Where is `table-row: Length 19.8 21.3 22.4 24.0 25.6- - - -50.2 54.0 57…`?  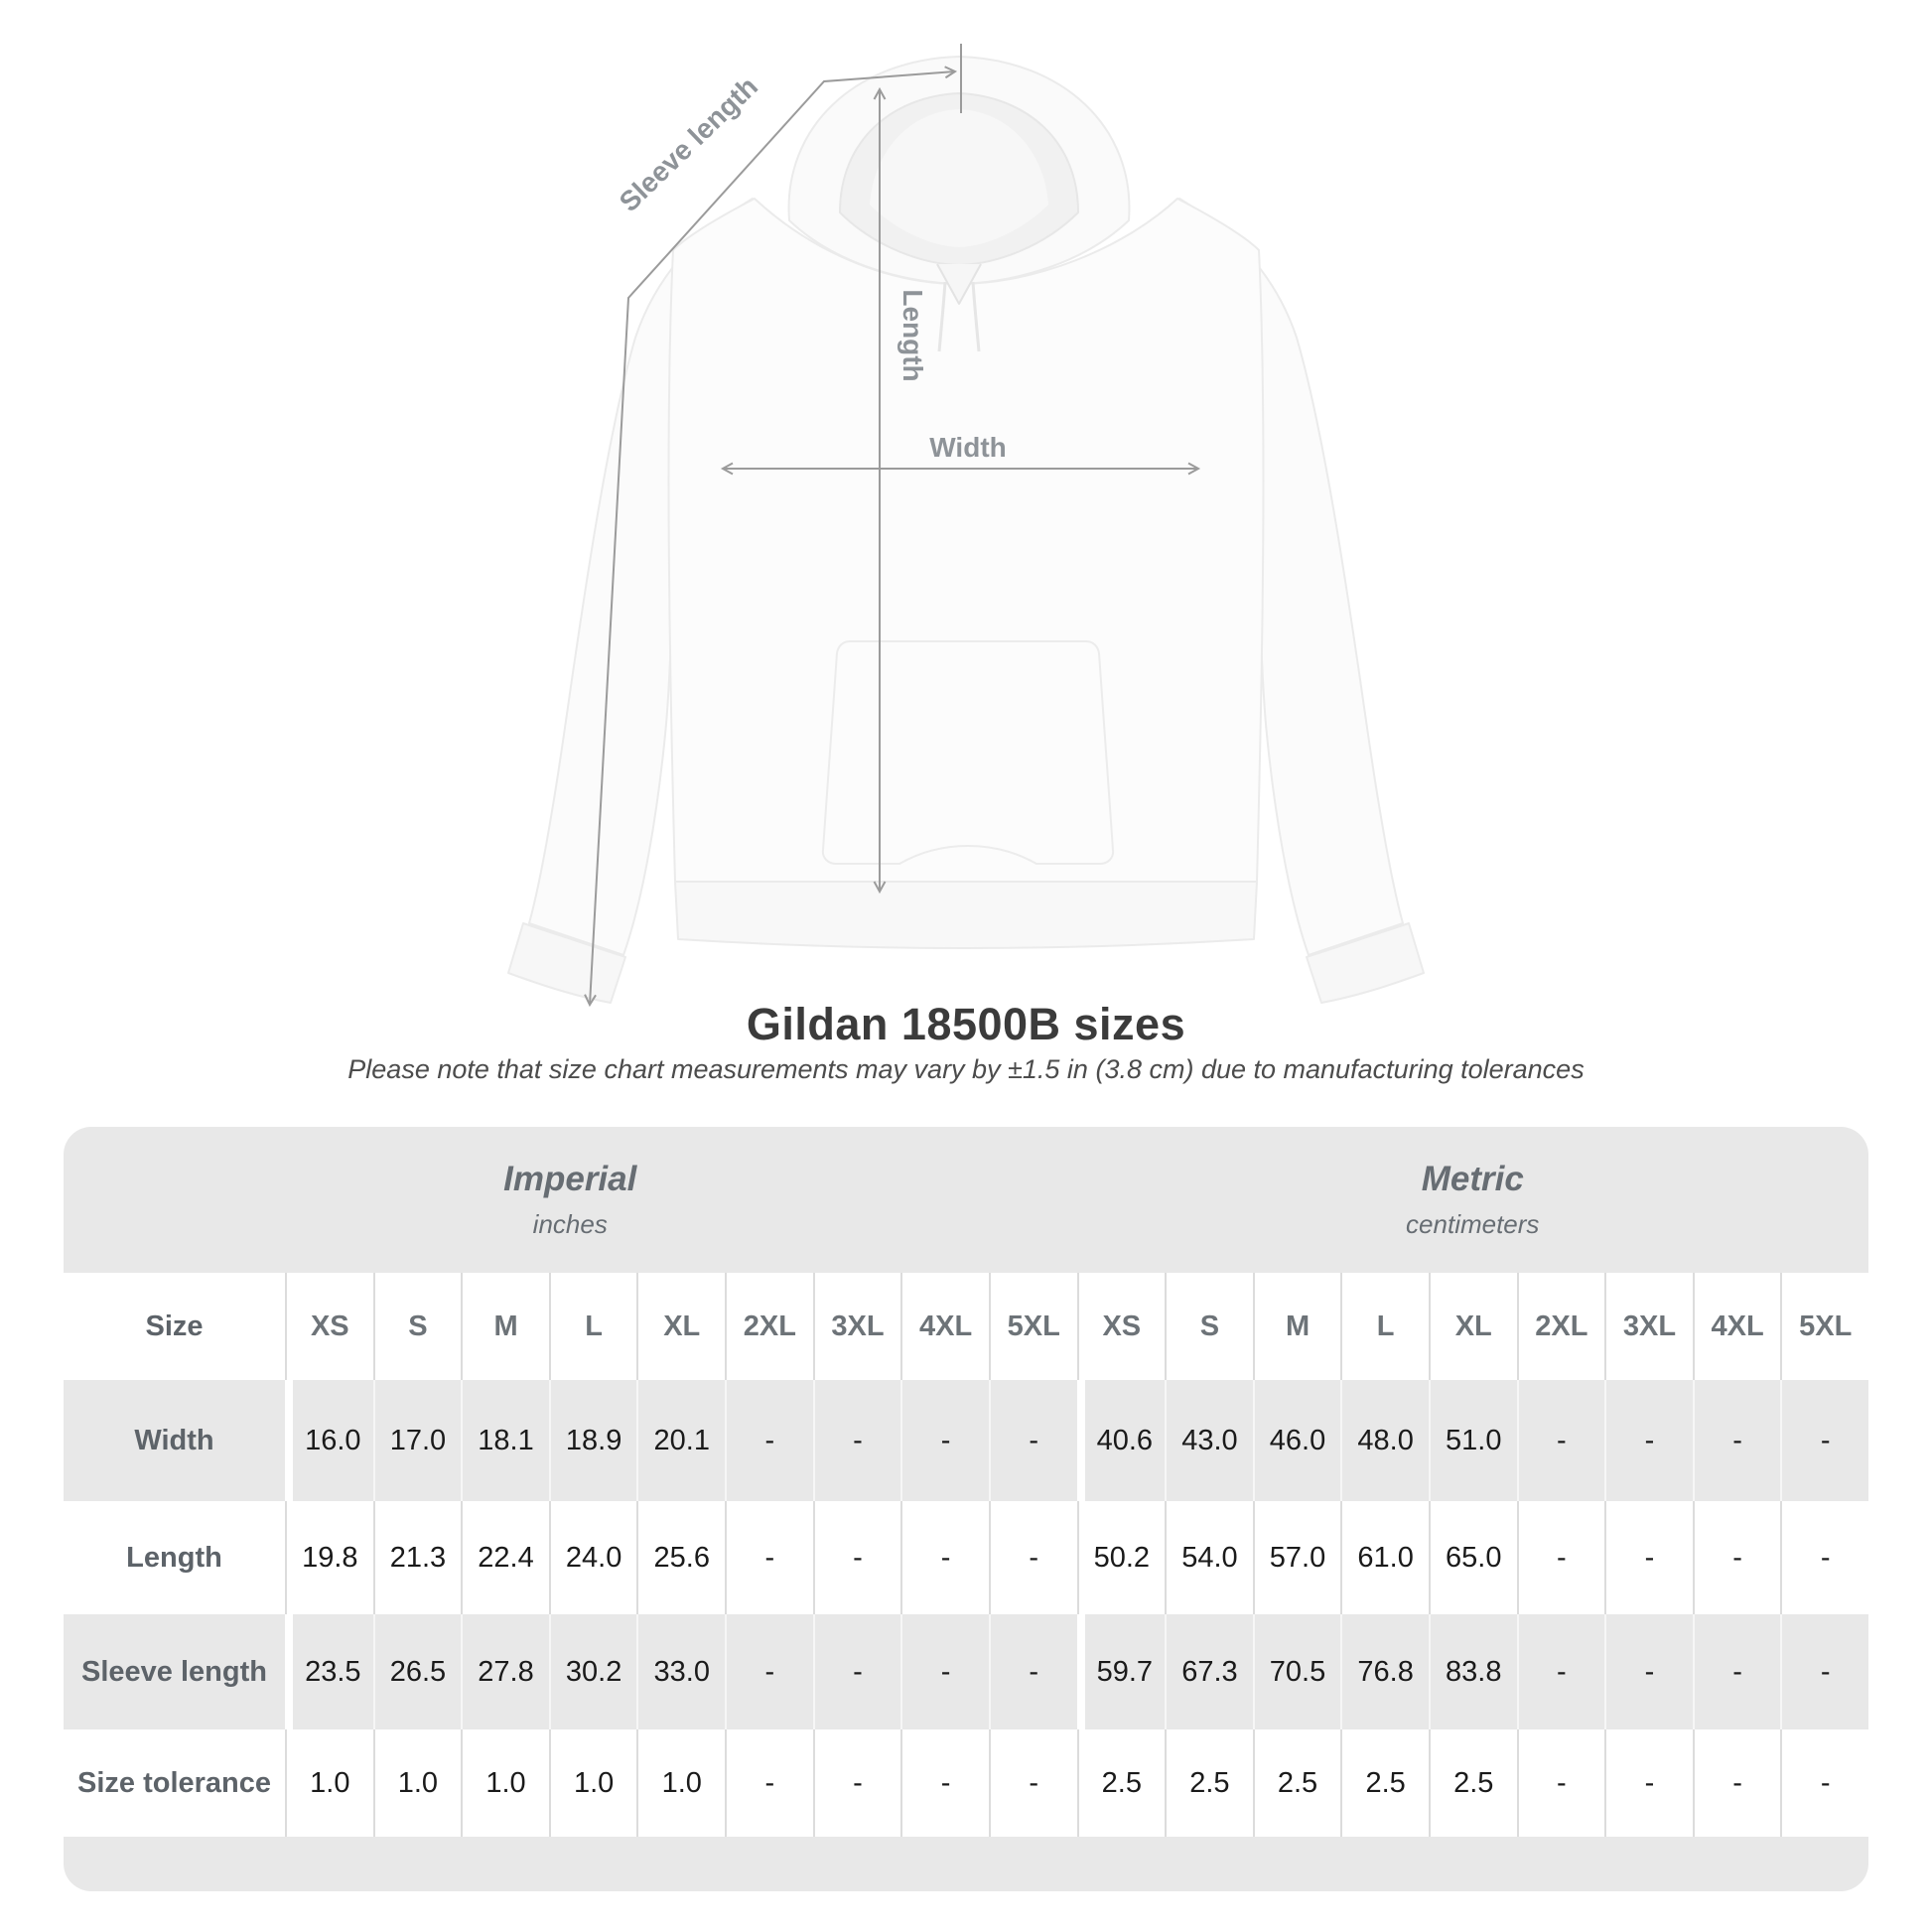 table-row: Length 19.8 21.3 22.4 24.0 25.6- - - -50.2 54.0 57… is located at coordinates (966, 1557).